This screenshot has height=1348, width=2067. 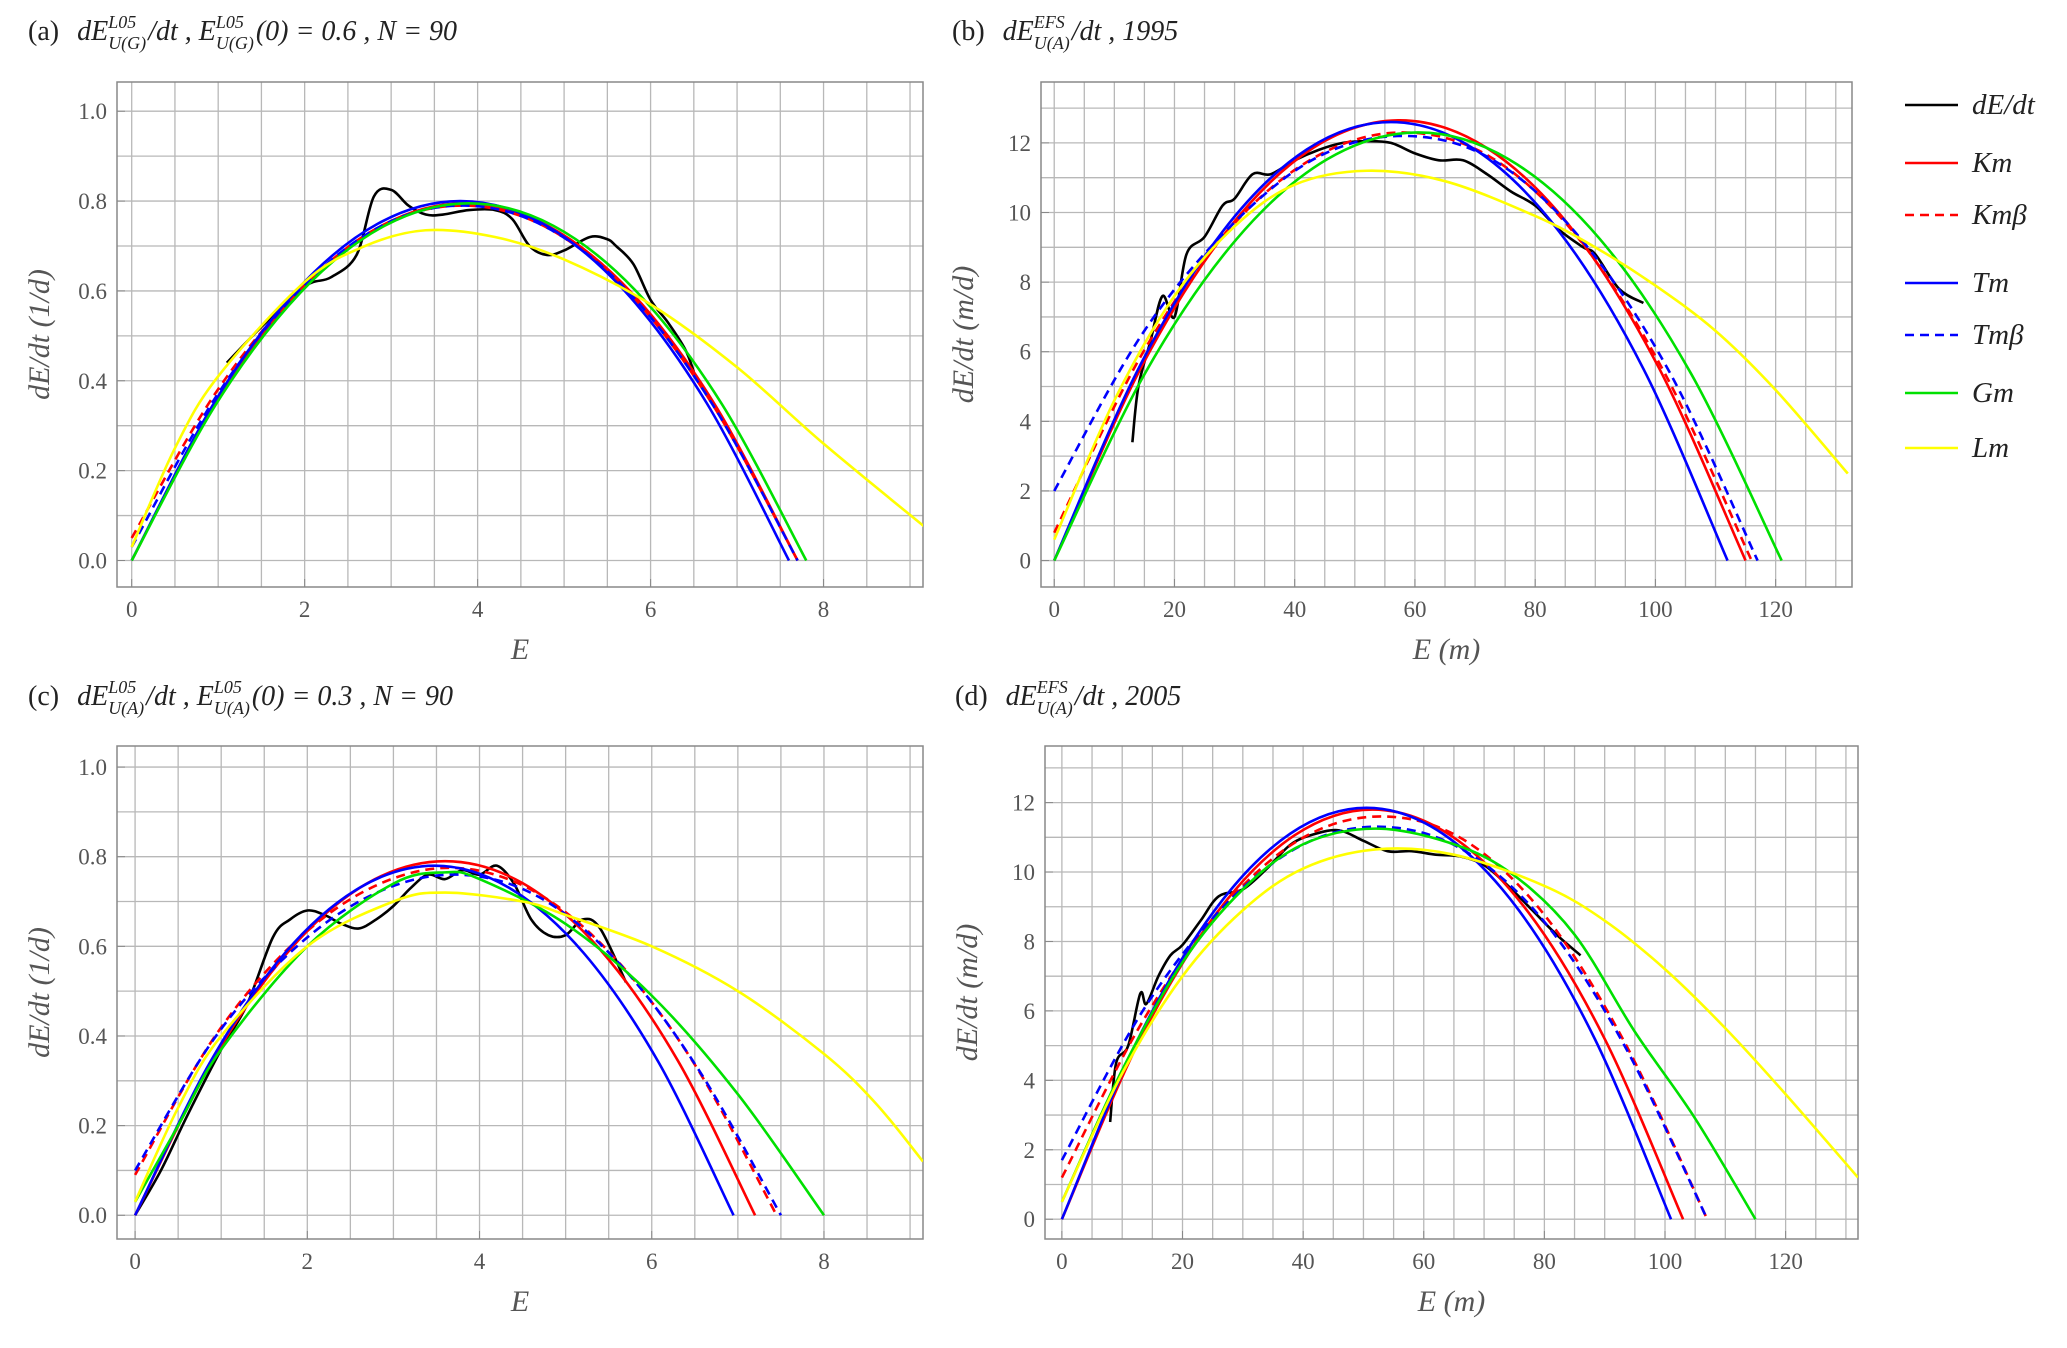 I want to click on x-tick-label: 0, so click(x=1062, y=1261).